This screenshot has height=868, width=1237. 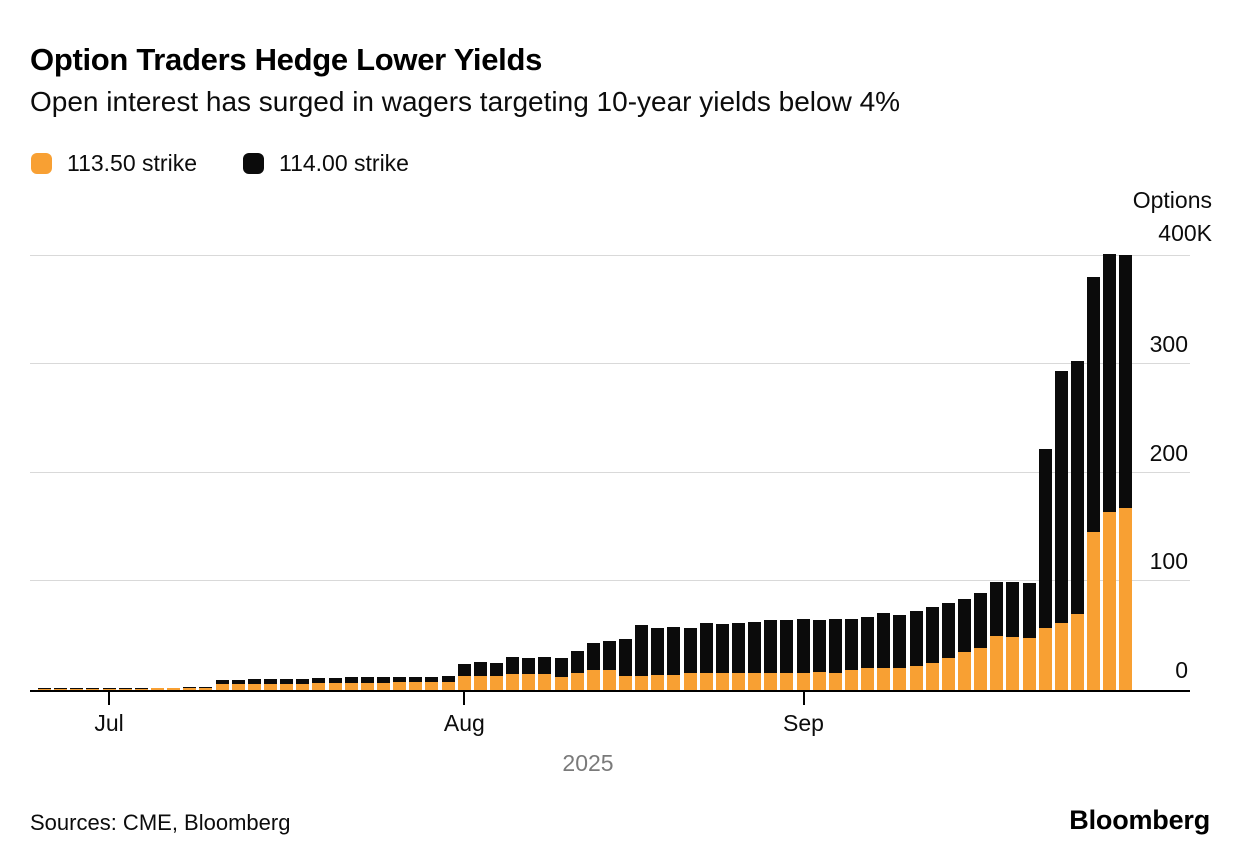 I want to click on legend-item-114-00: 114.00 strike, so click(x=325, y=163).